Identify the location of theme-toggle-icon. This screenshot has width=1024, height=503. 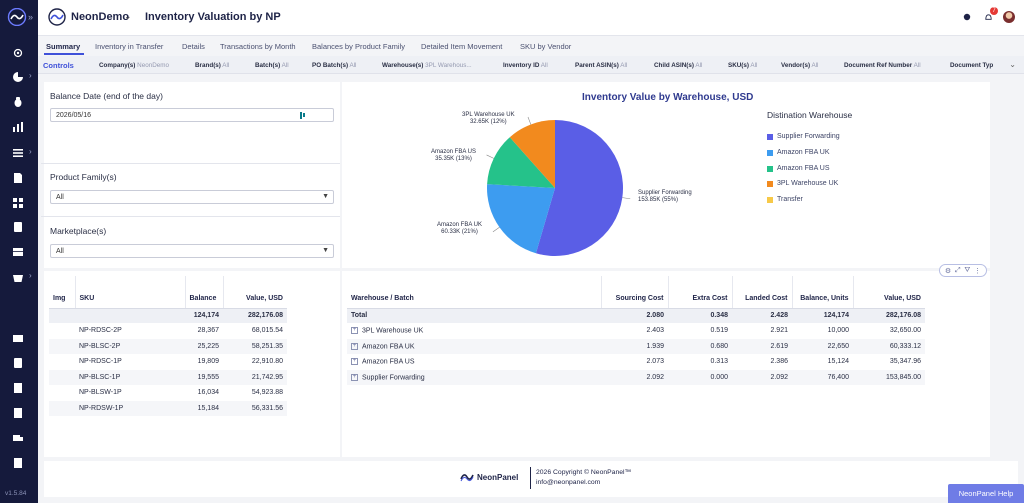
(967, 17).